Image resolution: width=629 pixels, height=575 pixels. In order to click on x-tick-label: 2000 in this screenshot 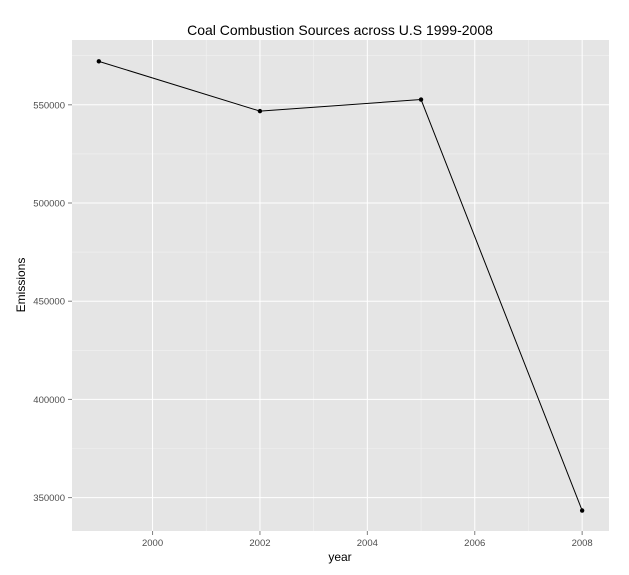, I will do `click(152, 543)`.